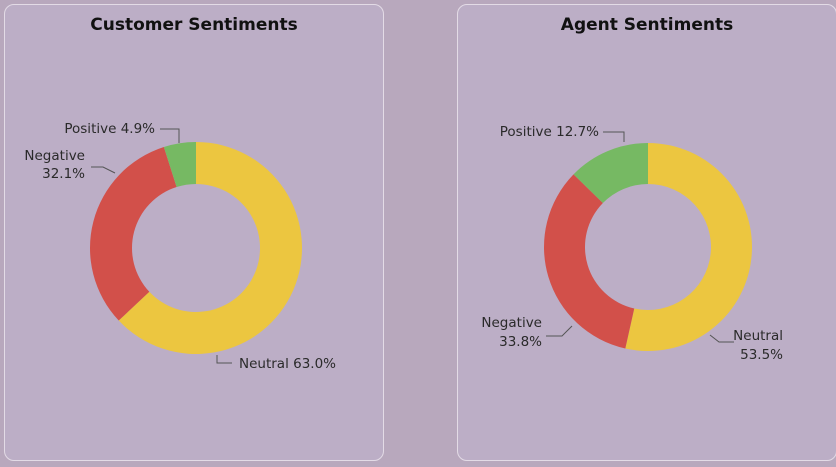  What do you see at coordinates (549, 132) in the screenshot?
I see `label-positive: Positive 12.7%` at bounding box center [549, 132].